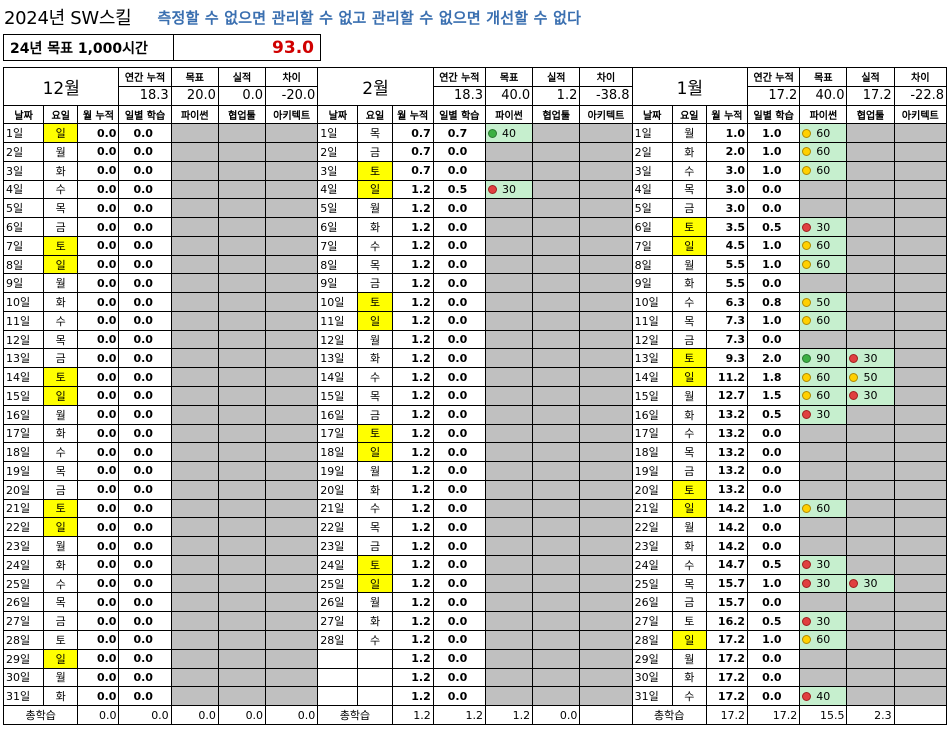 Image resolution: width=951 pixels, height=734 pixels. What do you see at coordinates (774, 358) in the screenshot?
I see `daily-study-cell: 2.0` at bounding box center [774, 358].